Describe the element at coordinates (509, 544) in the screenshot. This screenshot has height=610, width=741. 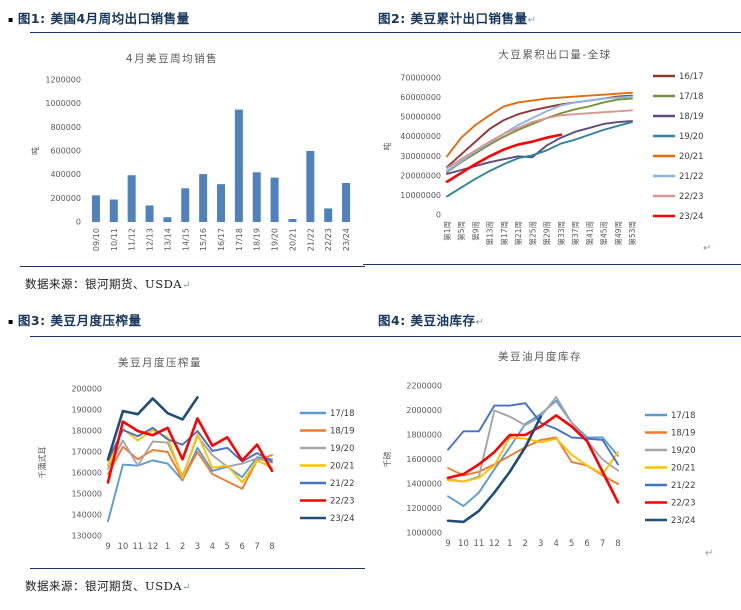
I see `x-tick-label: 1` at that location.